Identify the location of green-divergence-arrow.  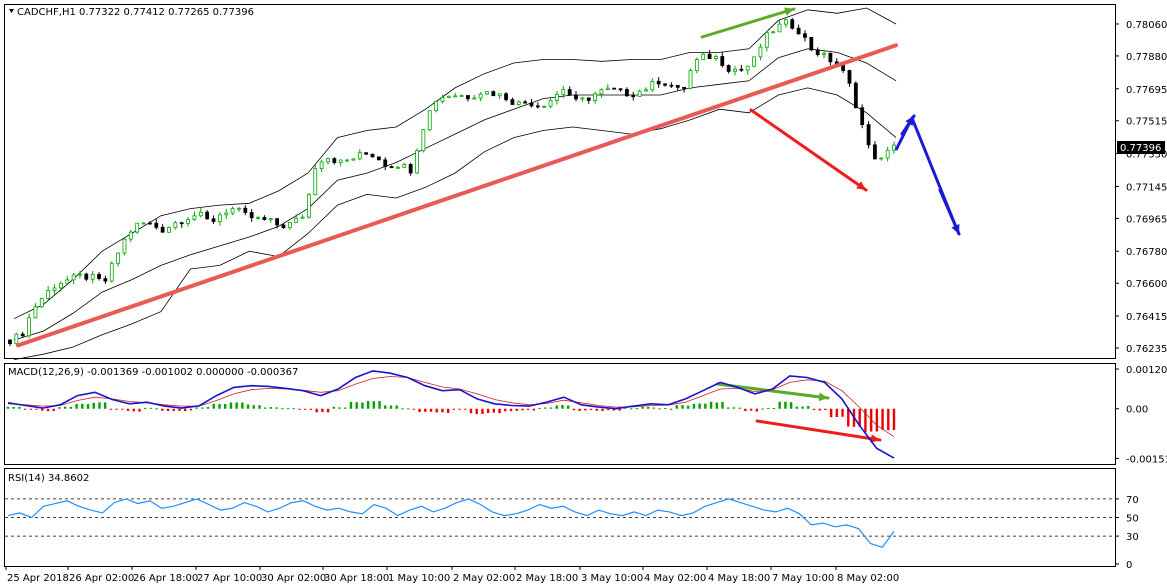
(748, 23).